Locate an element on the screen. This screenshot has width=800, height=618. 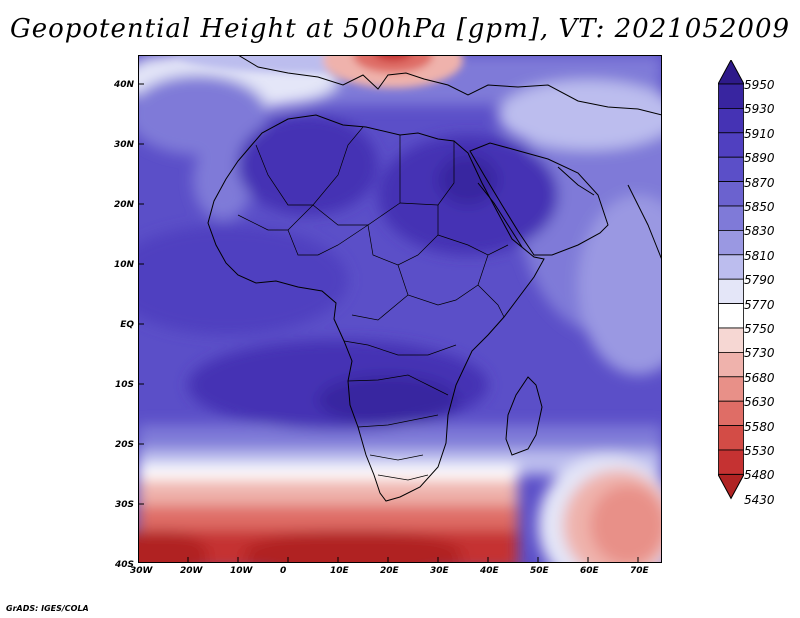
footer-credit: GrADS: IGES/COLA is located at coordinates (47, 608).